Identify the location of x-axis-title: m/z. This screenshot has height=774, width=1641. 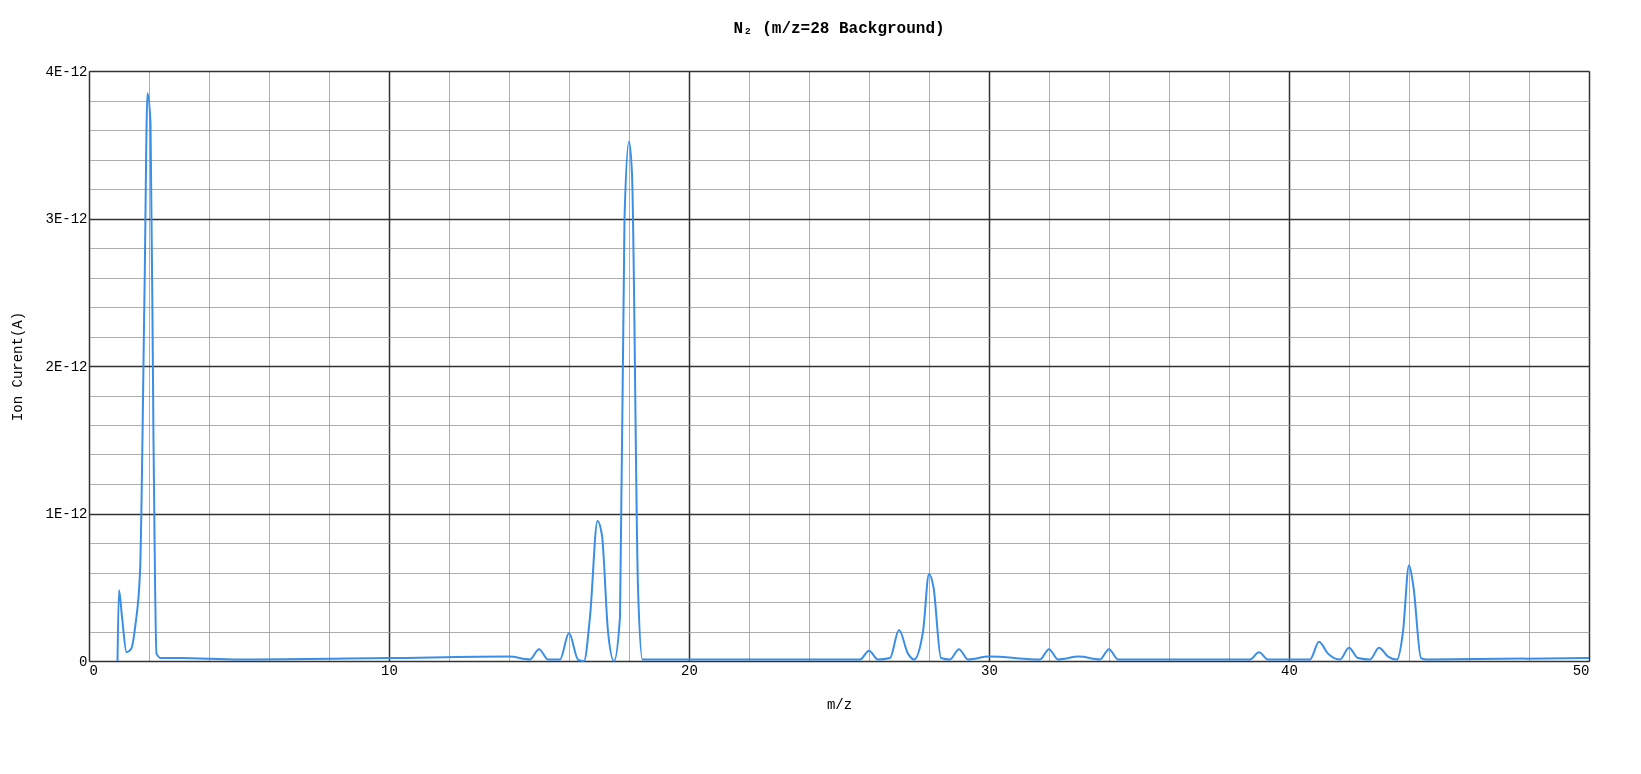
(839, 704).